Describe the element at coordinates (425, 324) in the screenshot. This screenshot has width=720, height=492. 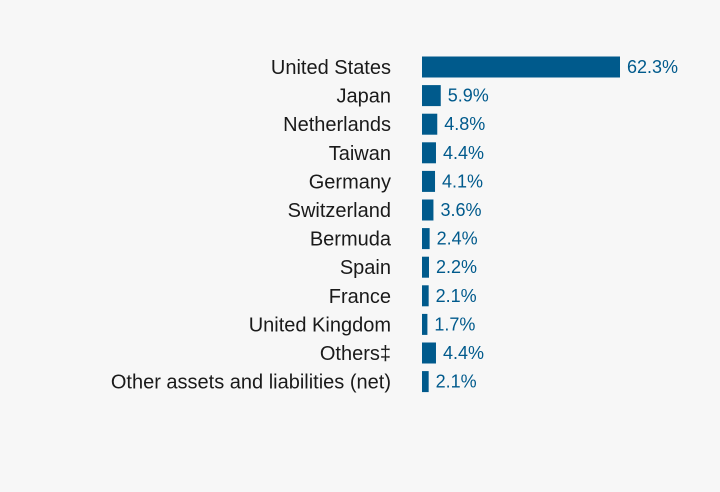
I see `bar-united-kingdom` at that location.